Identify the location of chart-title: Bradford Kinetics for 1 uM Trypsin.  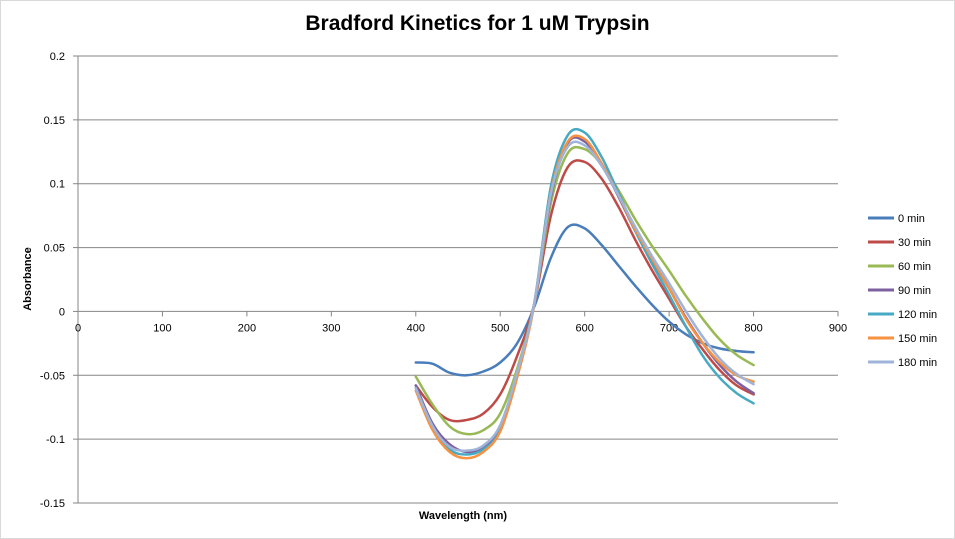
(477, 23).